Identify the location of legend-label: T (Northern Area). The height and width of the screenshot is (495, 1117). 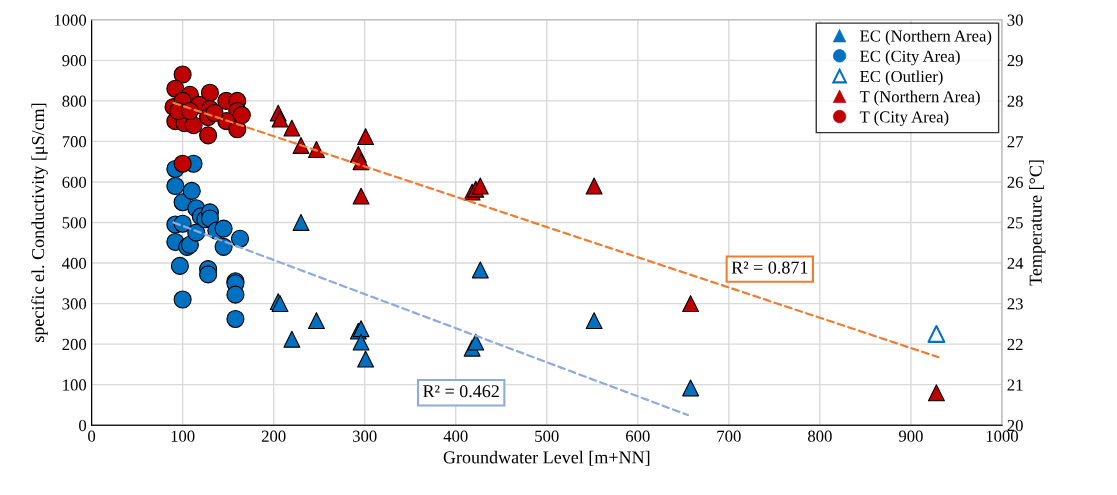
(919, 98).